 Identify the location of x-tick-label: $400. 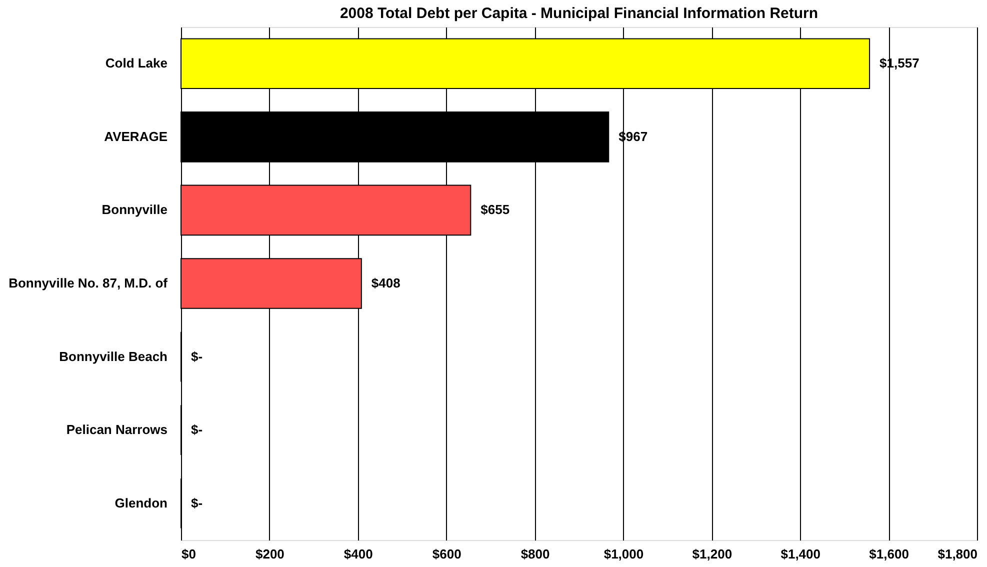
(358, 554).